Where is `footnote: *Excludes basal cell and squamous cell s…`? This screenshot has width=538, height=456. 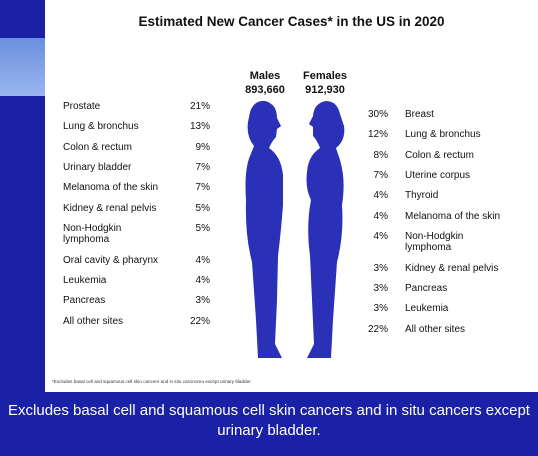
footnote: *Excludes basal cell and squamous cell s… is located at coordinates (152, 381).